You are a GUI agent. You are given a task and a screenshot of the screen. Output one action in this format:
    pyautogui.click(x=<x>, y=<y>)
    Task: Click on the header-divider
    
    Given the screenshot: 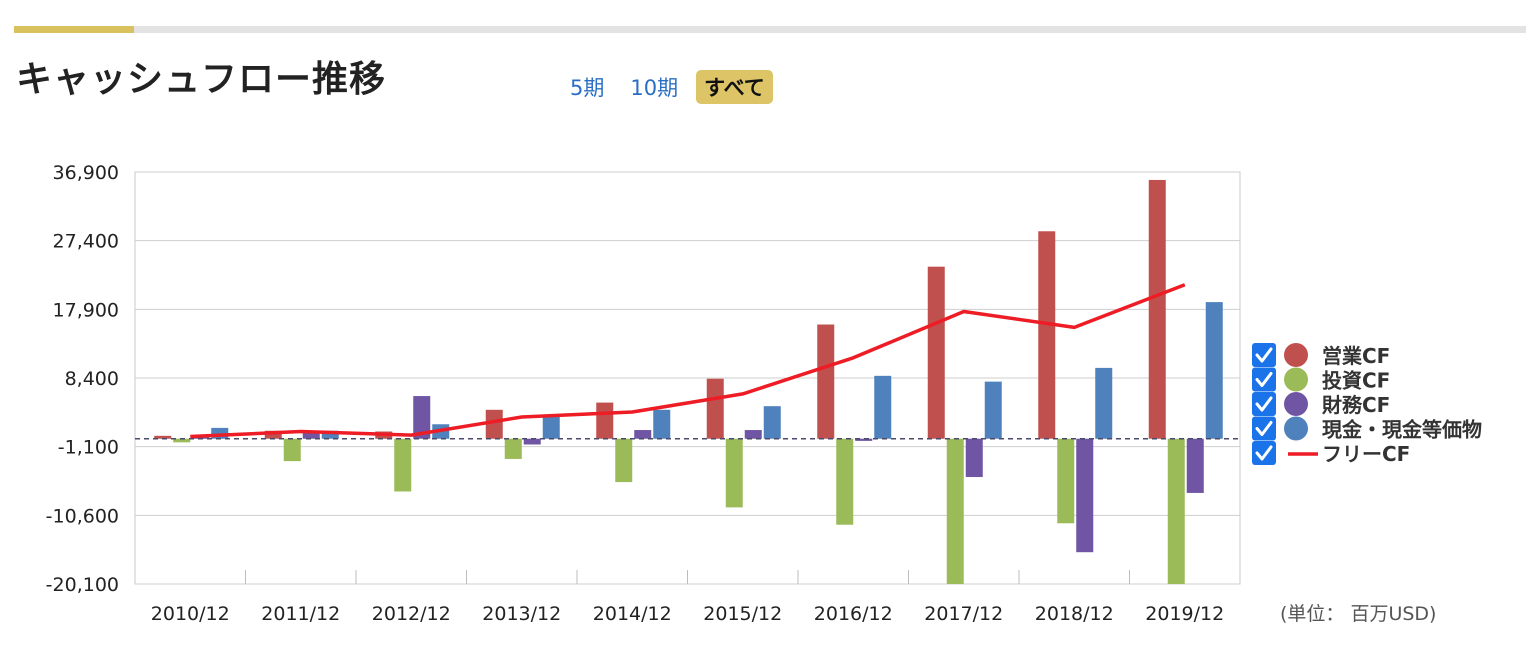 What is the action you would take?
    pyautogui.click(x=770, y=29)
    